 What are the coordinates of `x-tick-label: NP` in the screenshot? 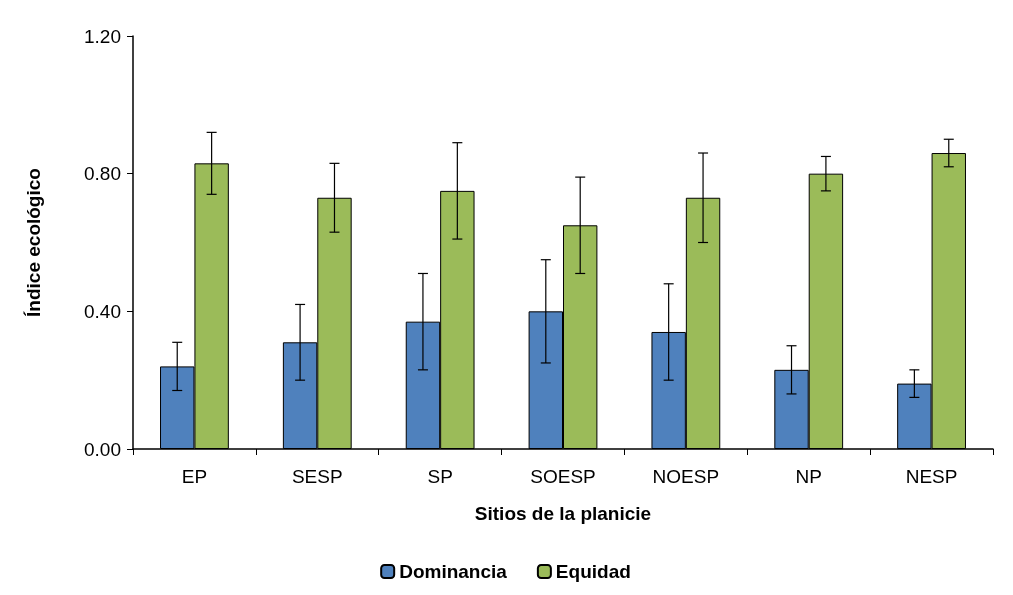 It's located at (808, 476).